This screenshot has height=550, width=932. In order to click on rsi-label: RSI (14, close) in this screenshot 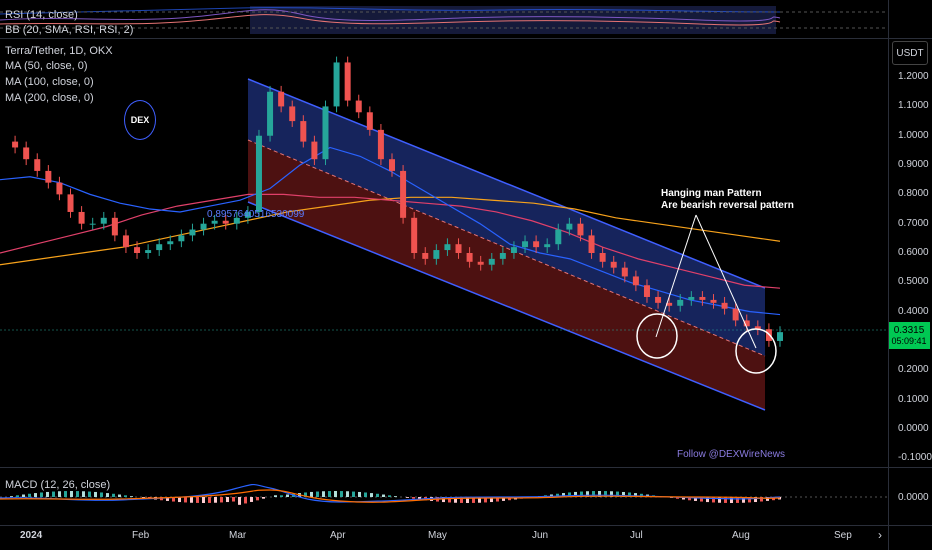, I will do `click(41, 15)`.